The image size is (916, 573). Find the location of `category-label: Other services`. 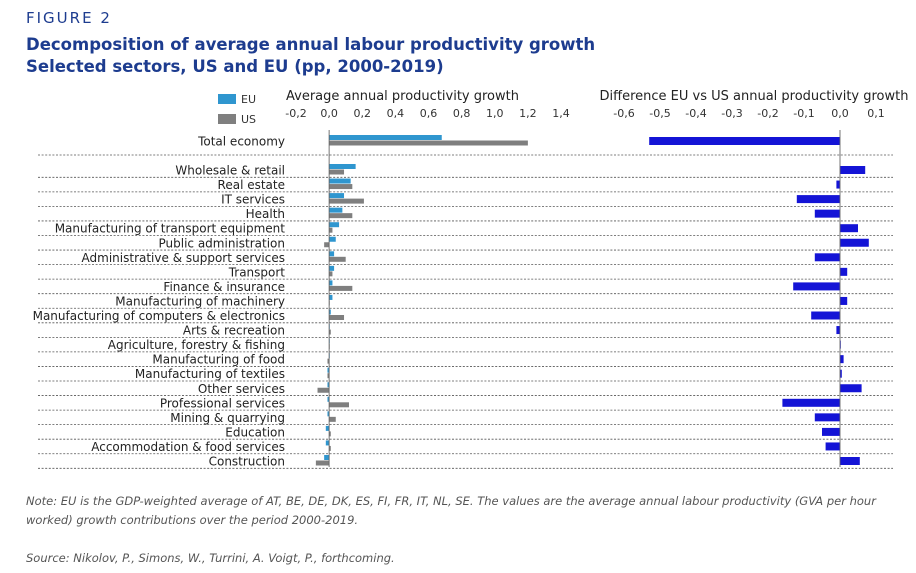

category-label: Other services is located at coordinates (241, 389).